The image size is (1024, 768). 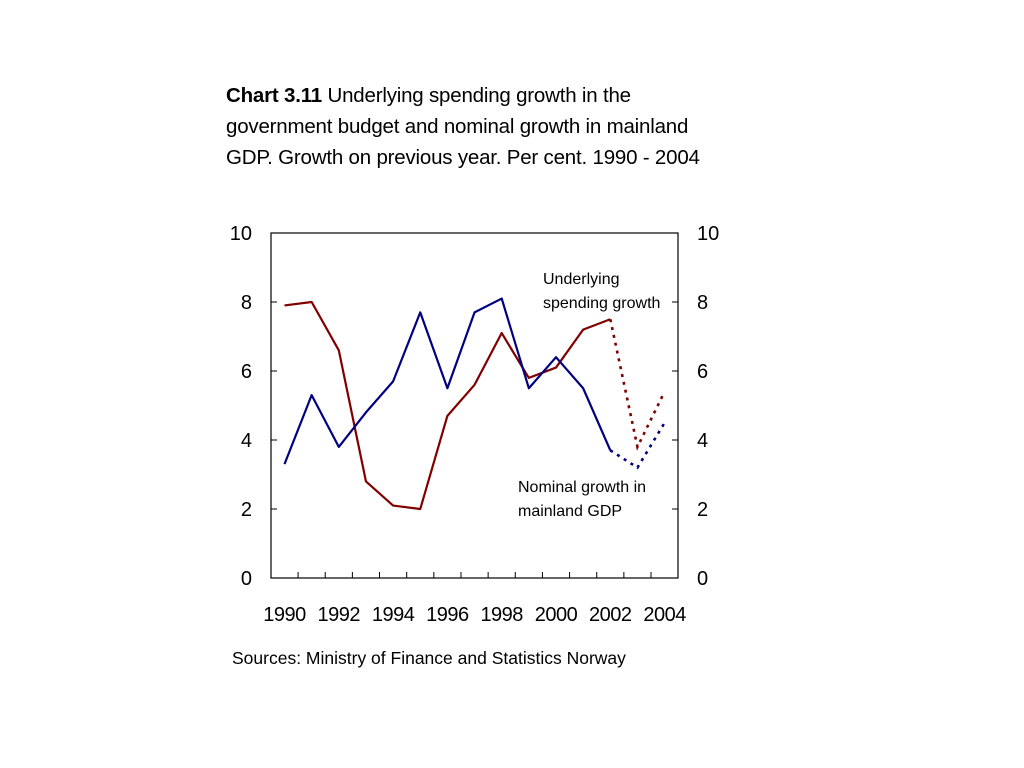 I want to click on y-tick-label-left: 2, so click(x=246, y=510).